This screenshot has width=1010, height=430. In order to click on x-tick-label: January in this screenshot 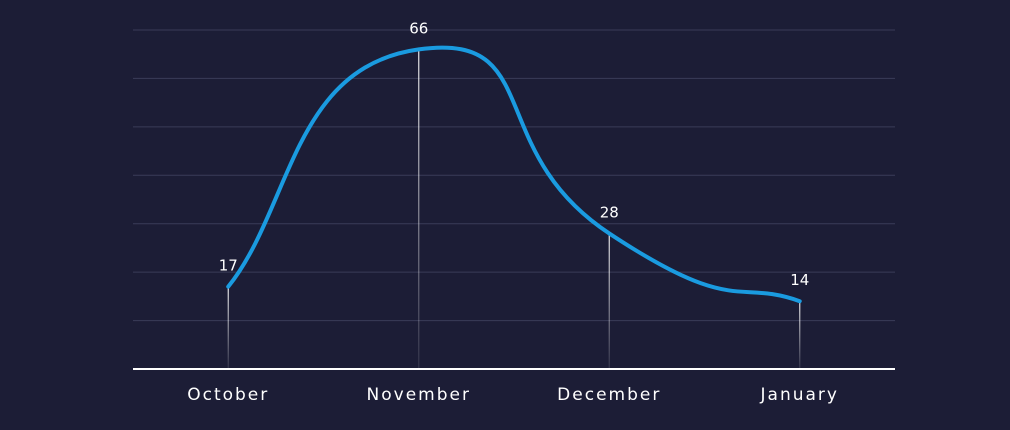, I will do `click(799, 395)`.